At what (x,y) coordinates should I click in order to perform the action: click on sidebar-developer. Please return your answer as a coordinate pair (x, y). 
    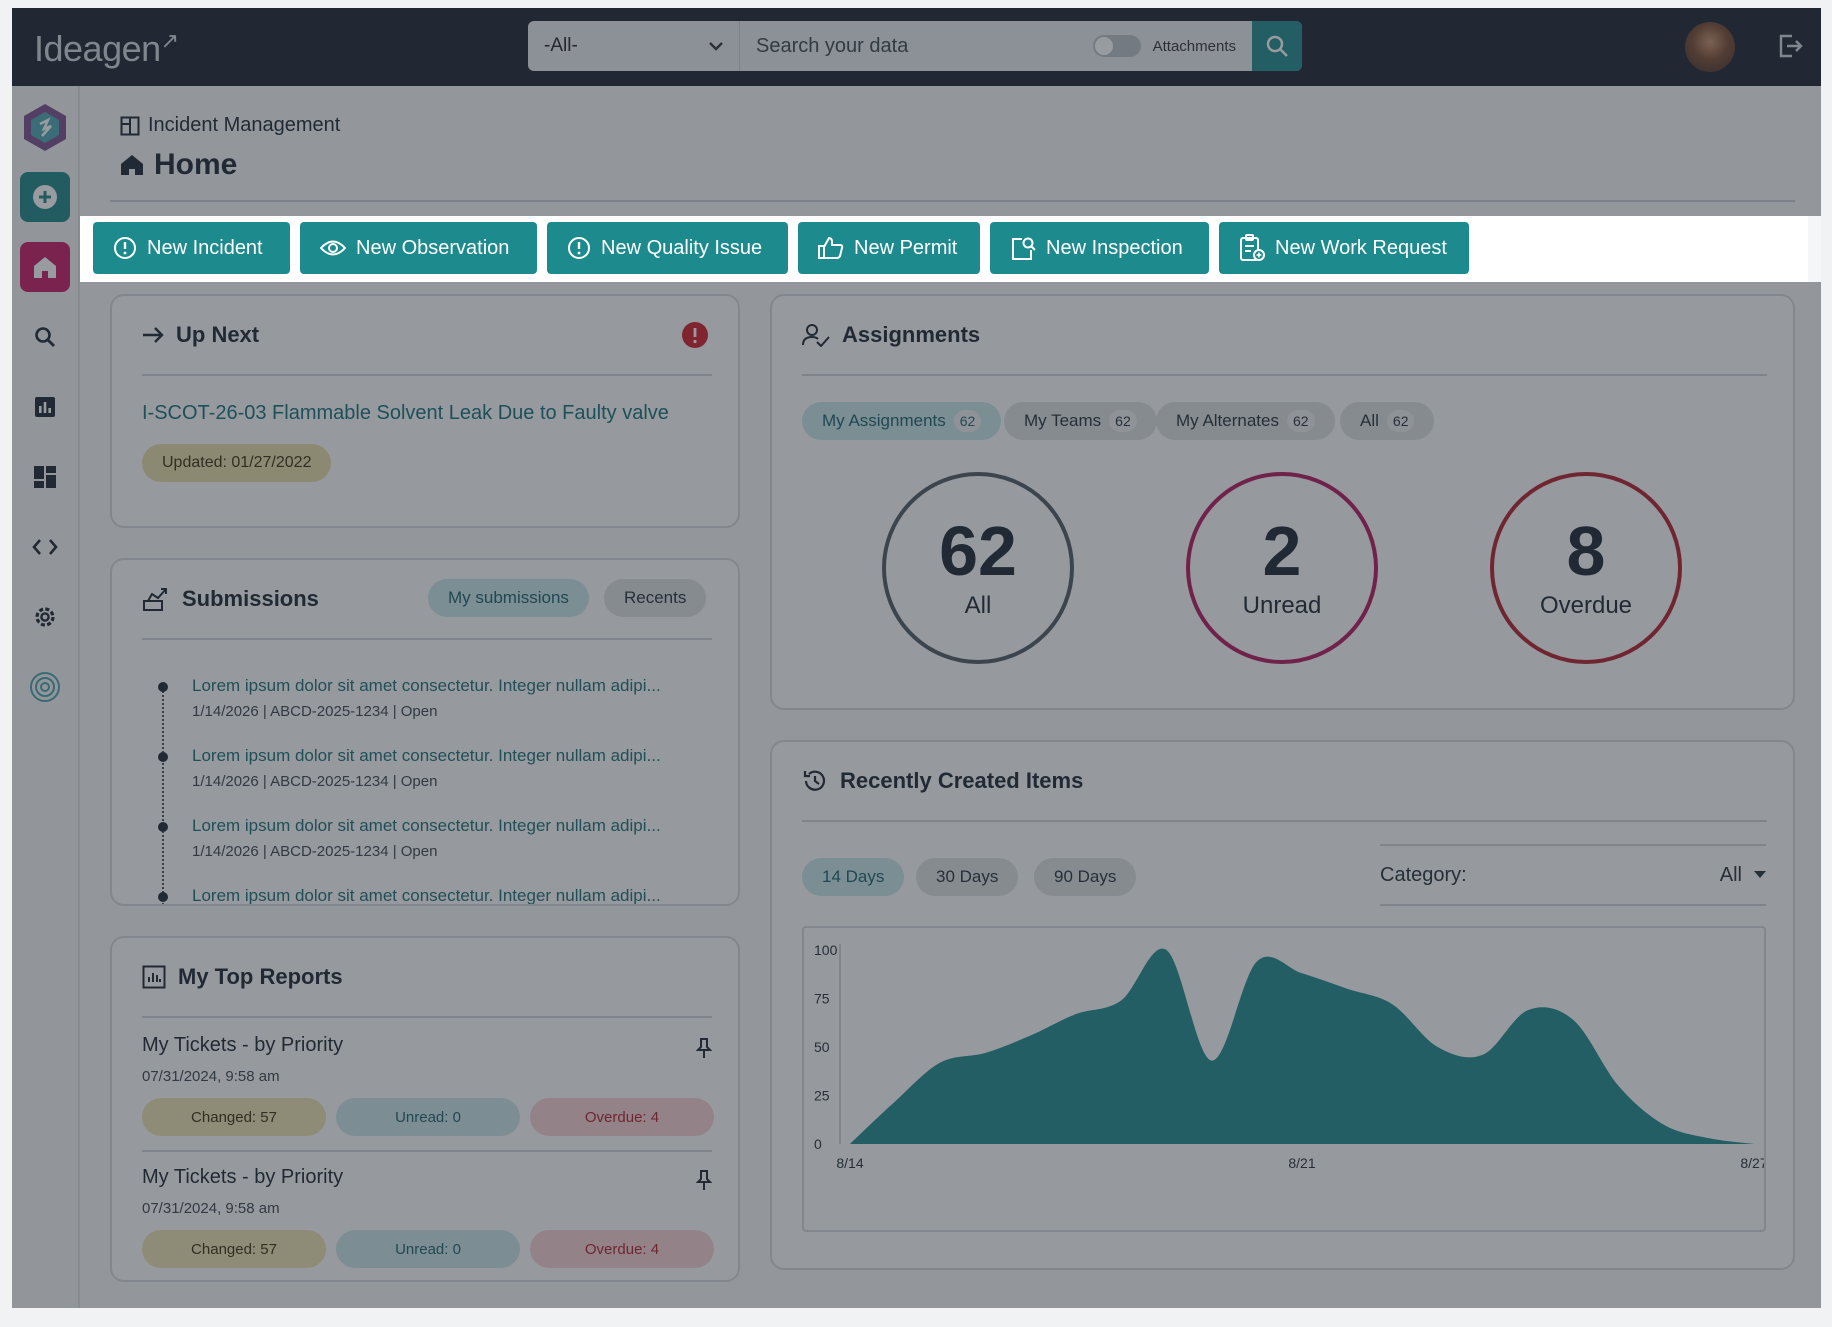
    Looking at the image, I should click on (45, 547).